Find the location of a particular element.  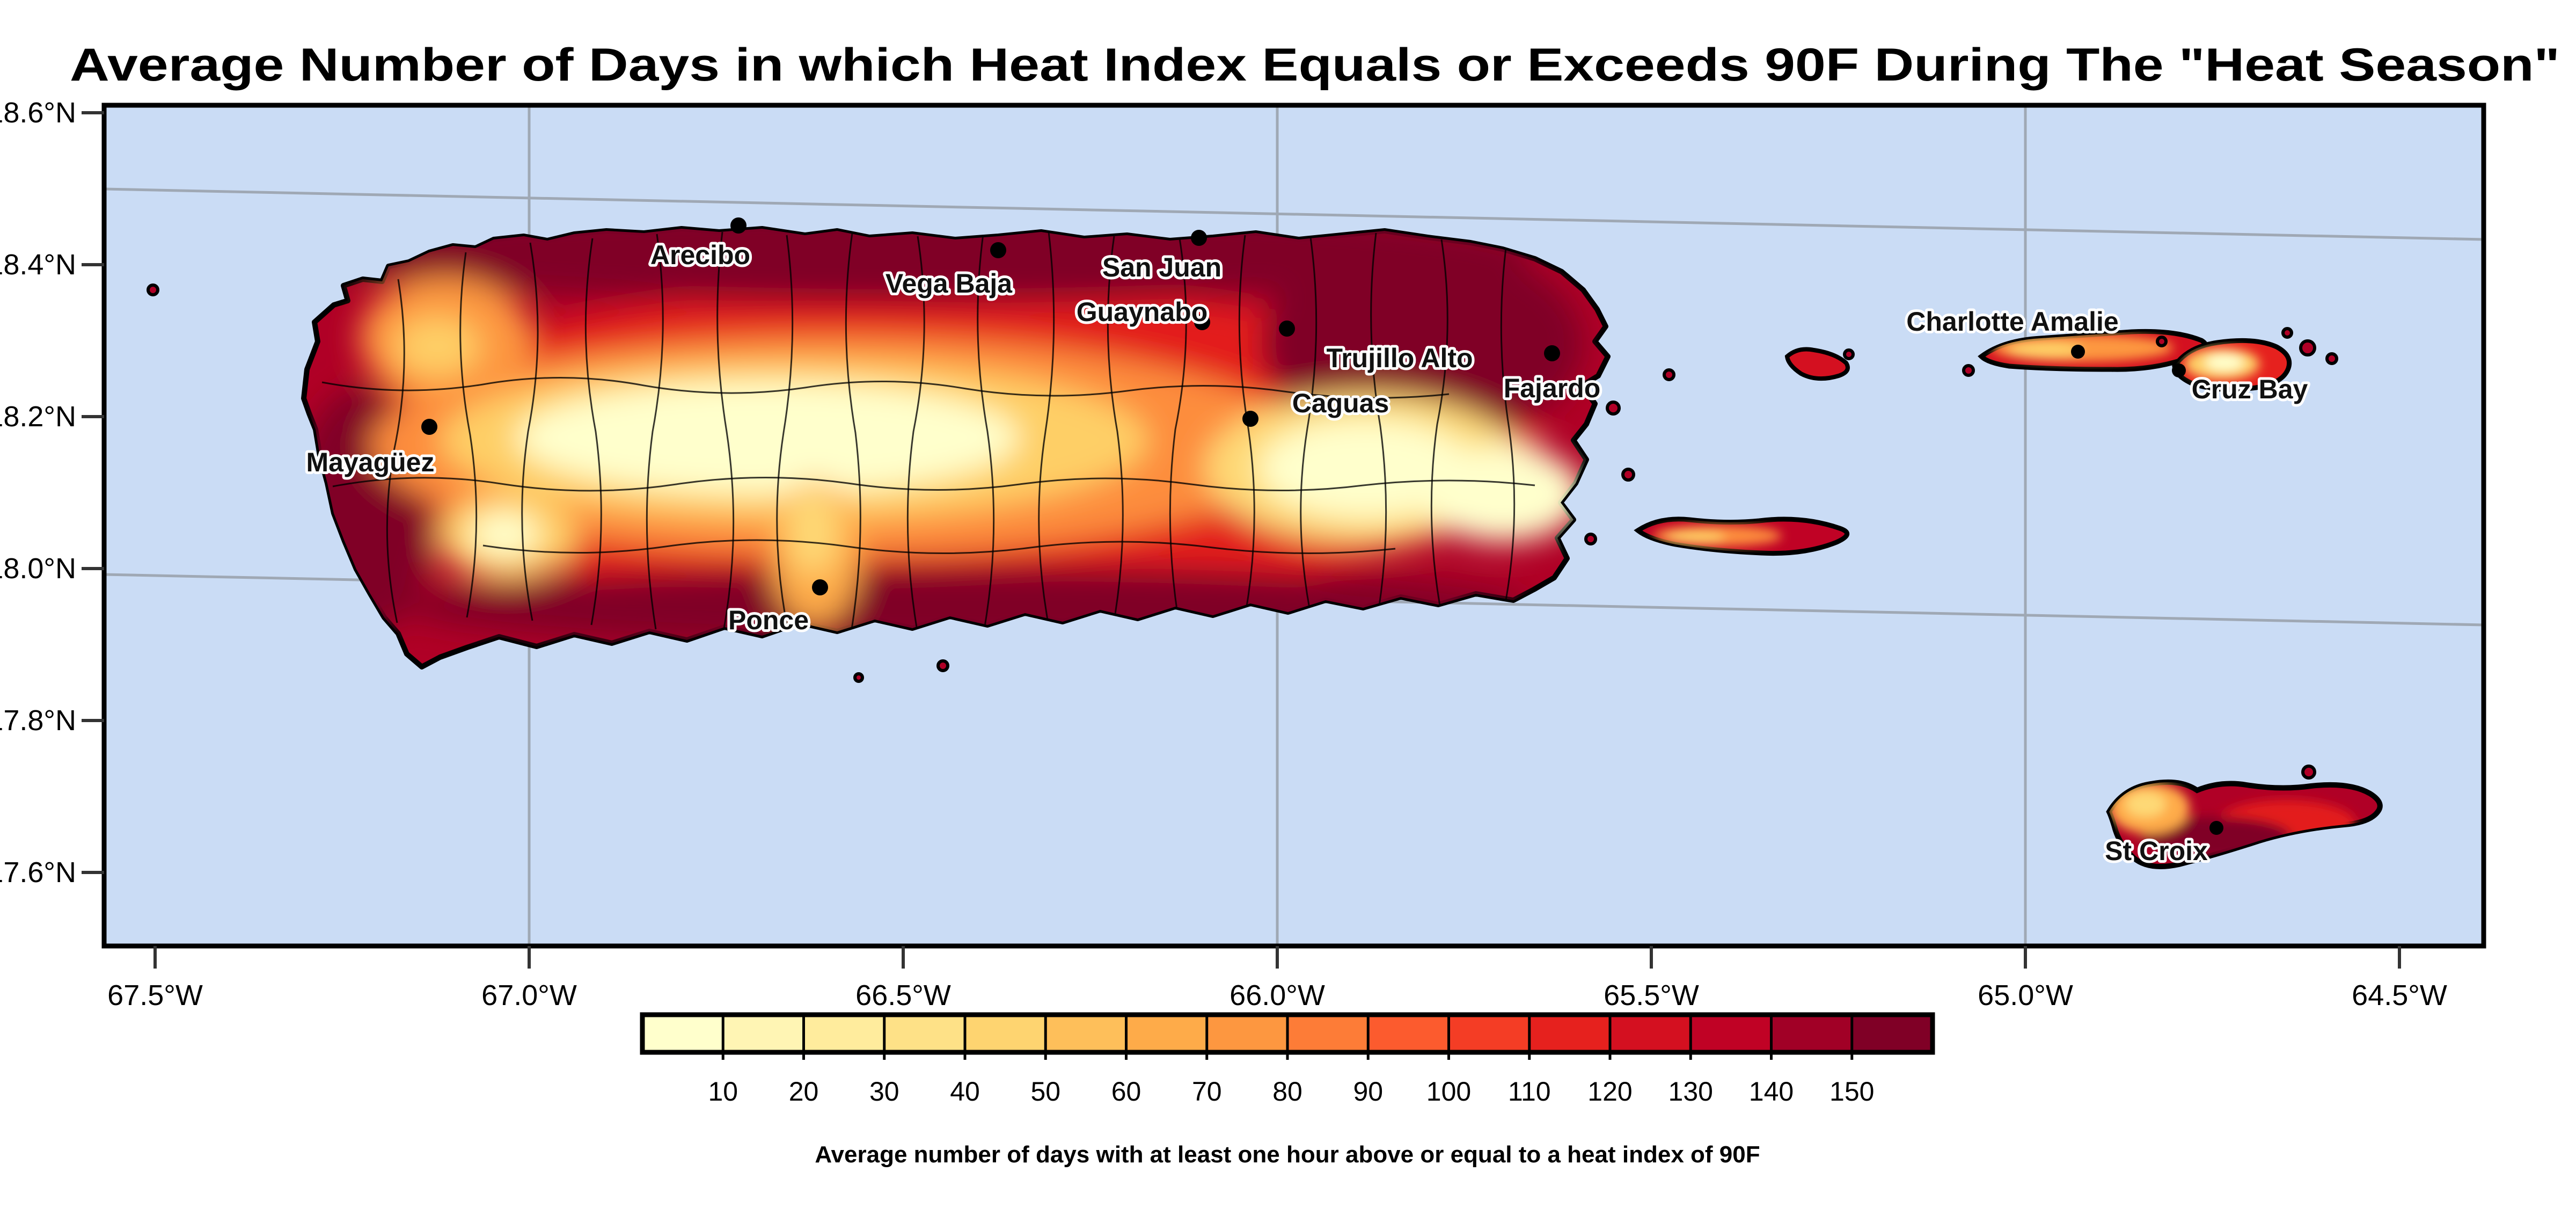

city-label-caguas: Caguas is located at coordinates (1340, 403).